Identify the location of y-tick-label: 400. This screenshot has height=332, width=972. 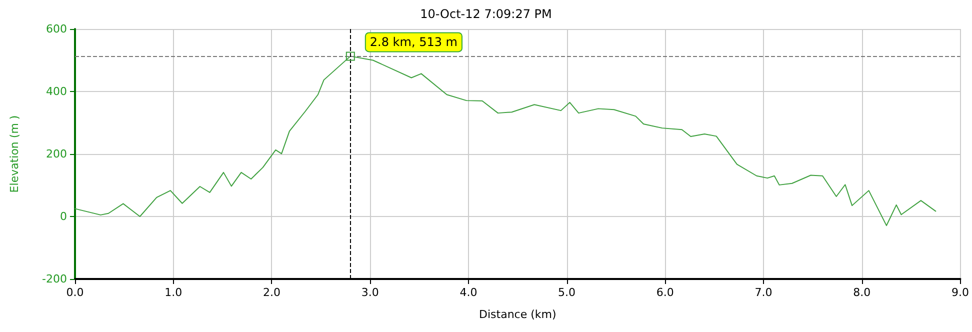
(56, 91).